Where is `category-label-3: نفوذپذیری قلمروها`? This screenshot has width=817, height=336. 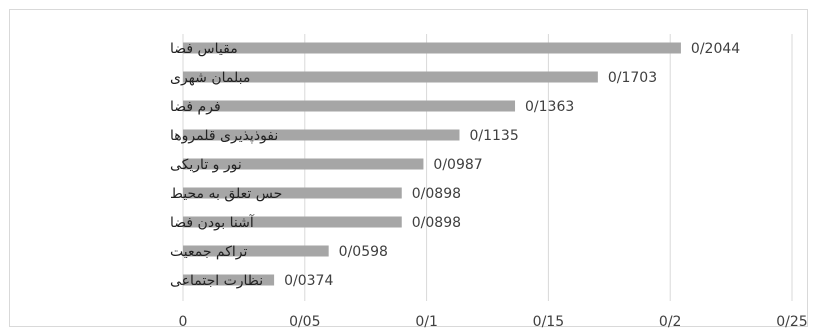 category-label-3: نفوذپذیری قلمروها is located at coordinates (224, 136).